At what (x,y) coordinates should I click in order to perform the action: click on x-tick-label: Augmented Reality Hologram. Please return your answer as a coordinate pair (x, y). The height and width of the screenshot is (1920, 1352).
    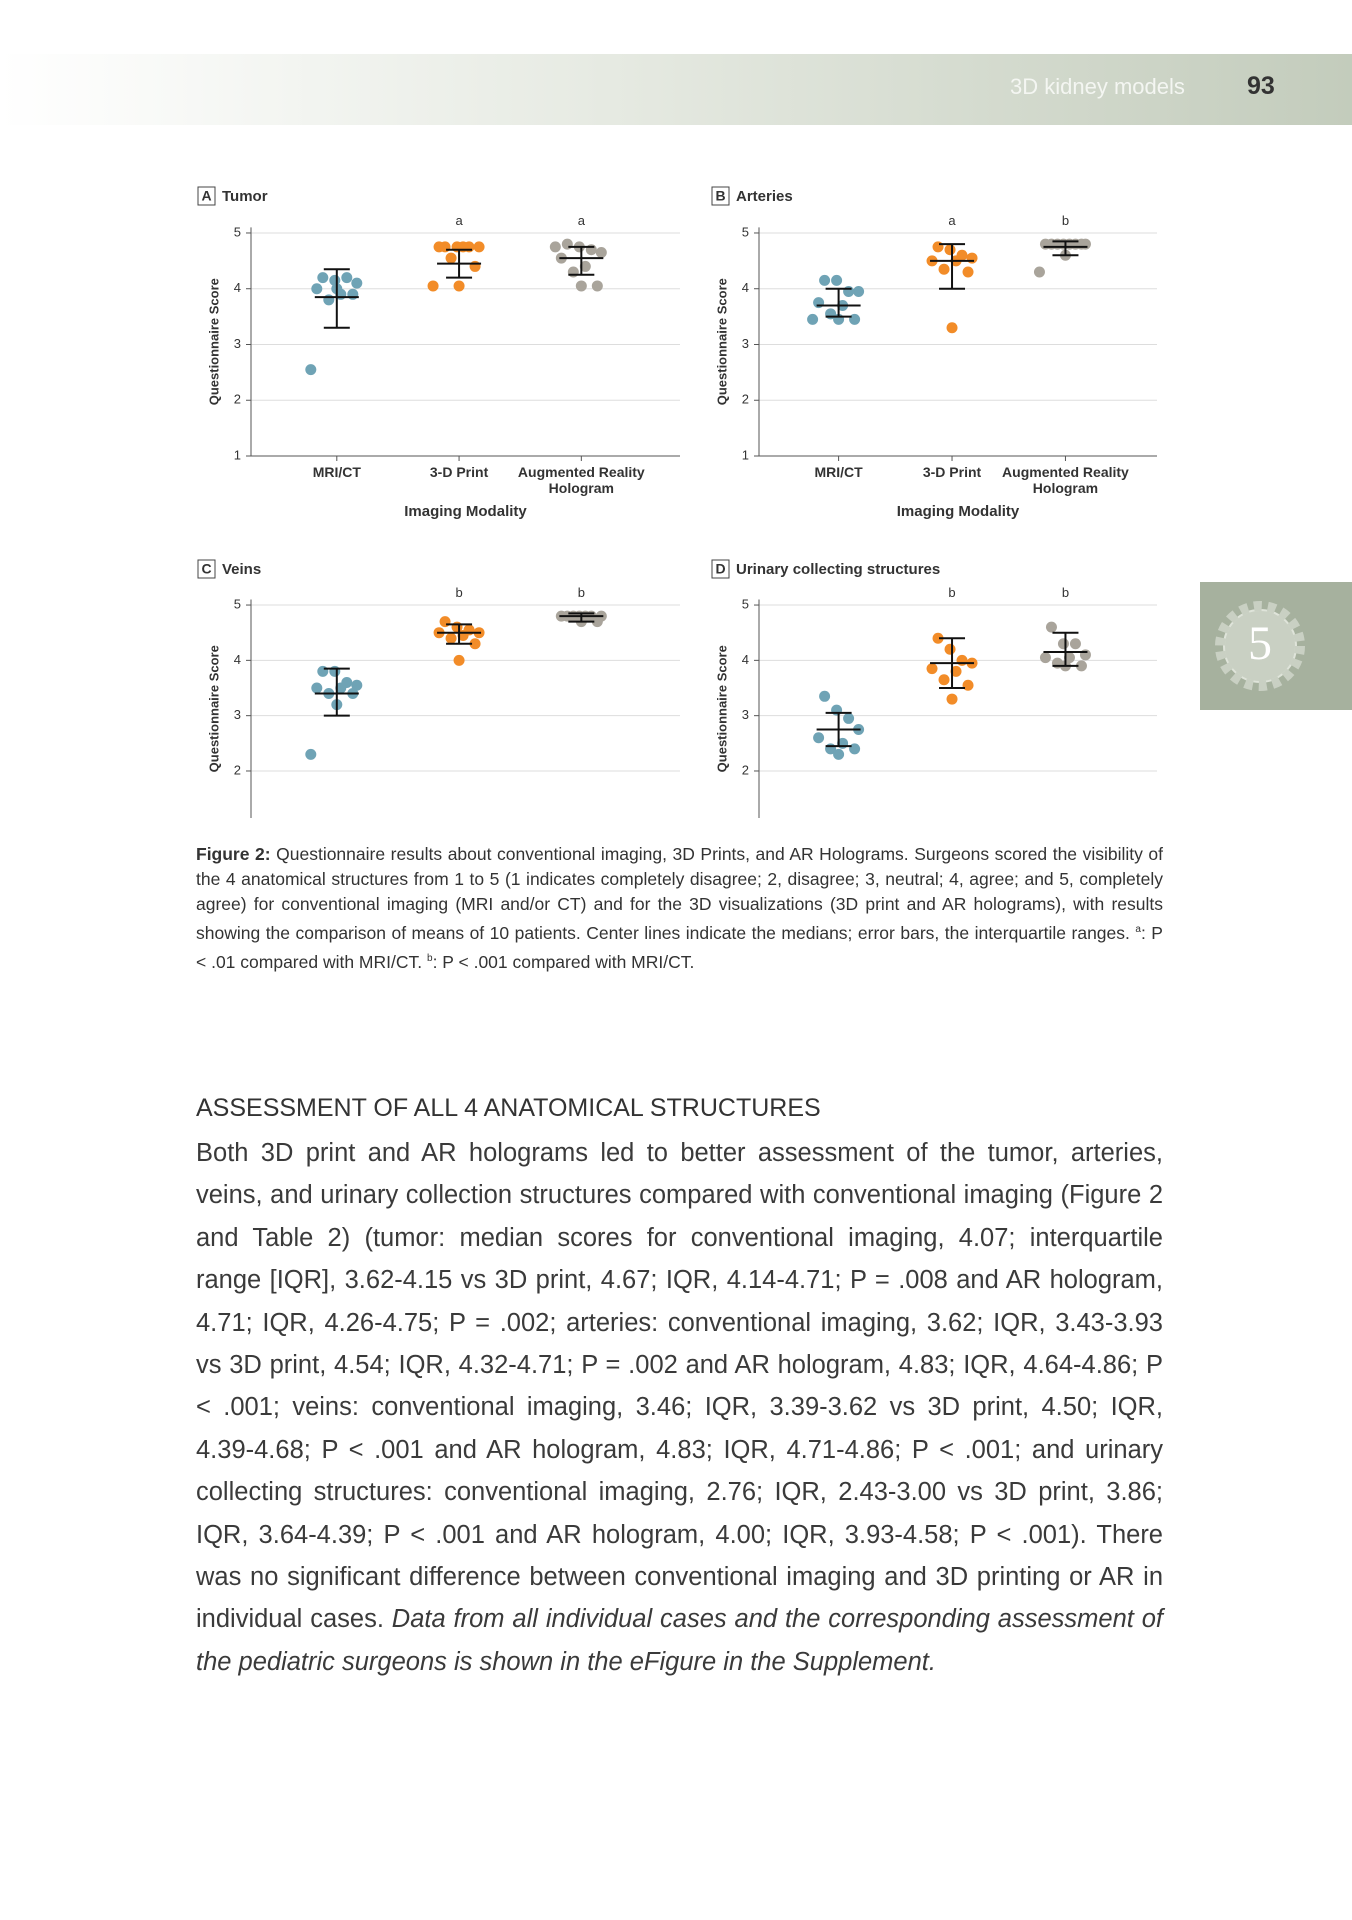
    Looking at the image, I should click on (1065, 480).